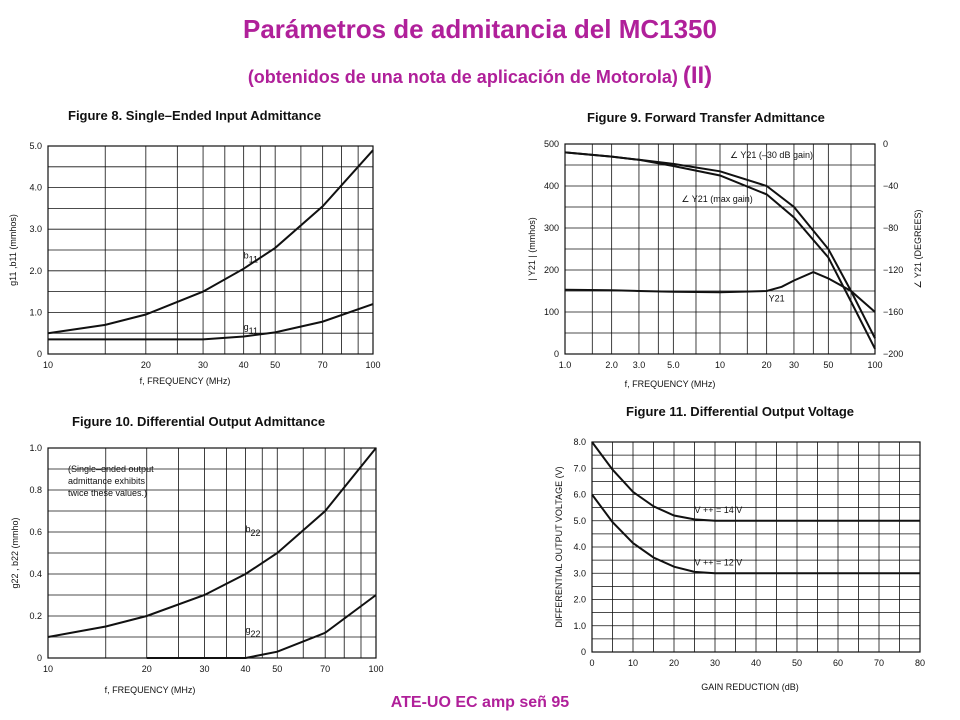 Image resolution: width=960 pixels, height=720 pixels. Describe the element at coordinates (750, 687) in the screenshot. I see `x-axis-label: GAIN REDUCTION (dB)` at that location.